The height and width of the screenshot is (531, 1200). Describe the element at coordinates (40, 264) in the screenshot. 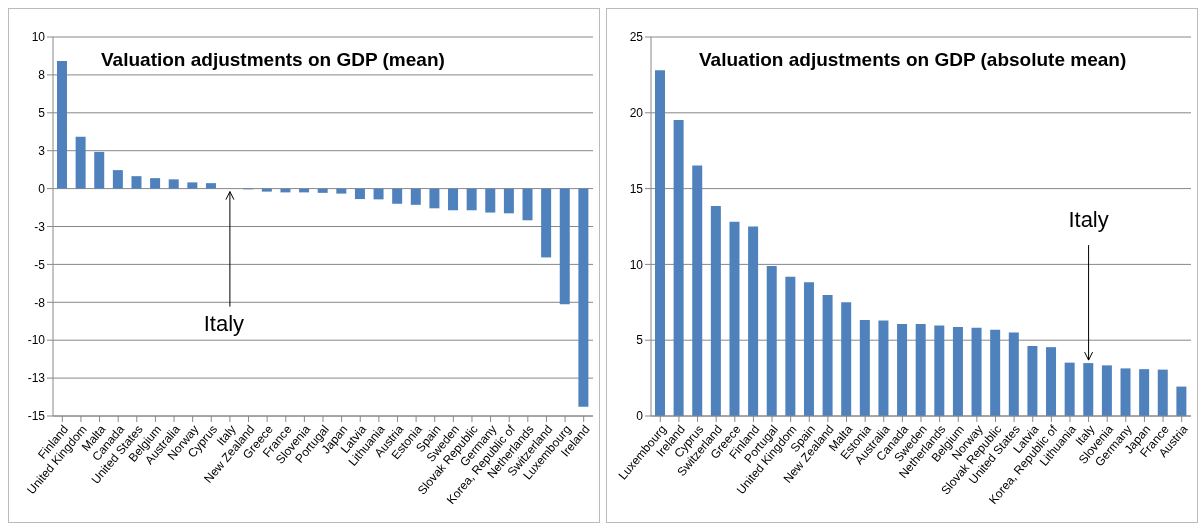

I see `y-tick-label: -5` at that location.